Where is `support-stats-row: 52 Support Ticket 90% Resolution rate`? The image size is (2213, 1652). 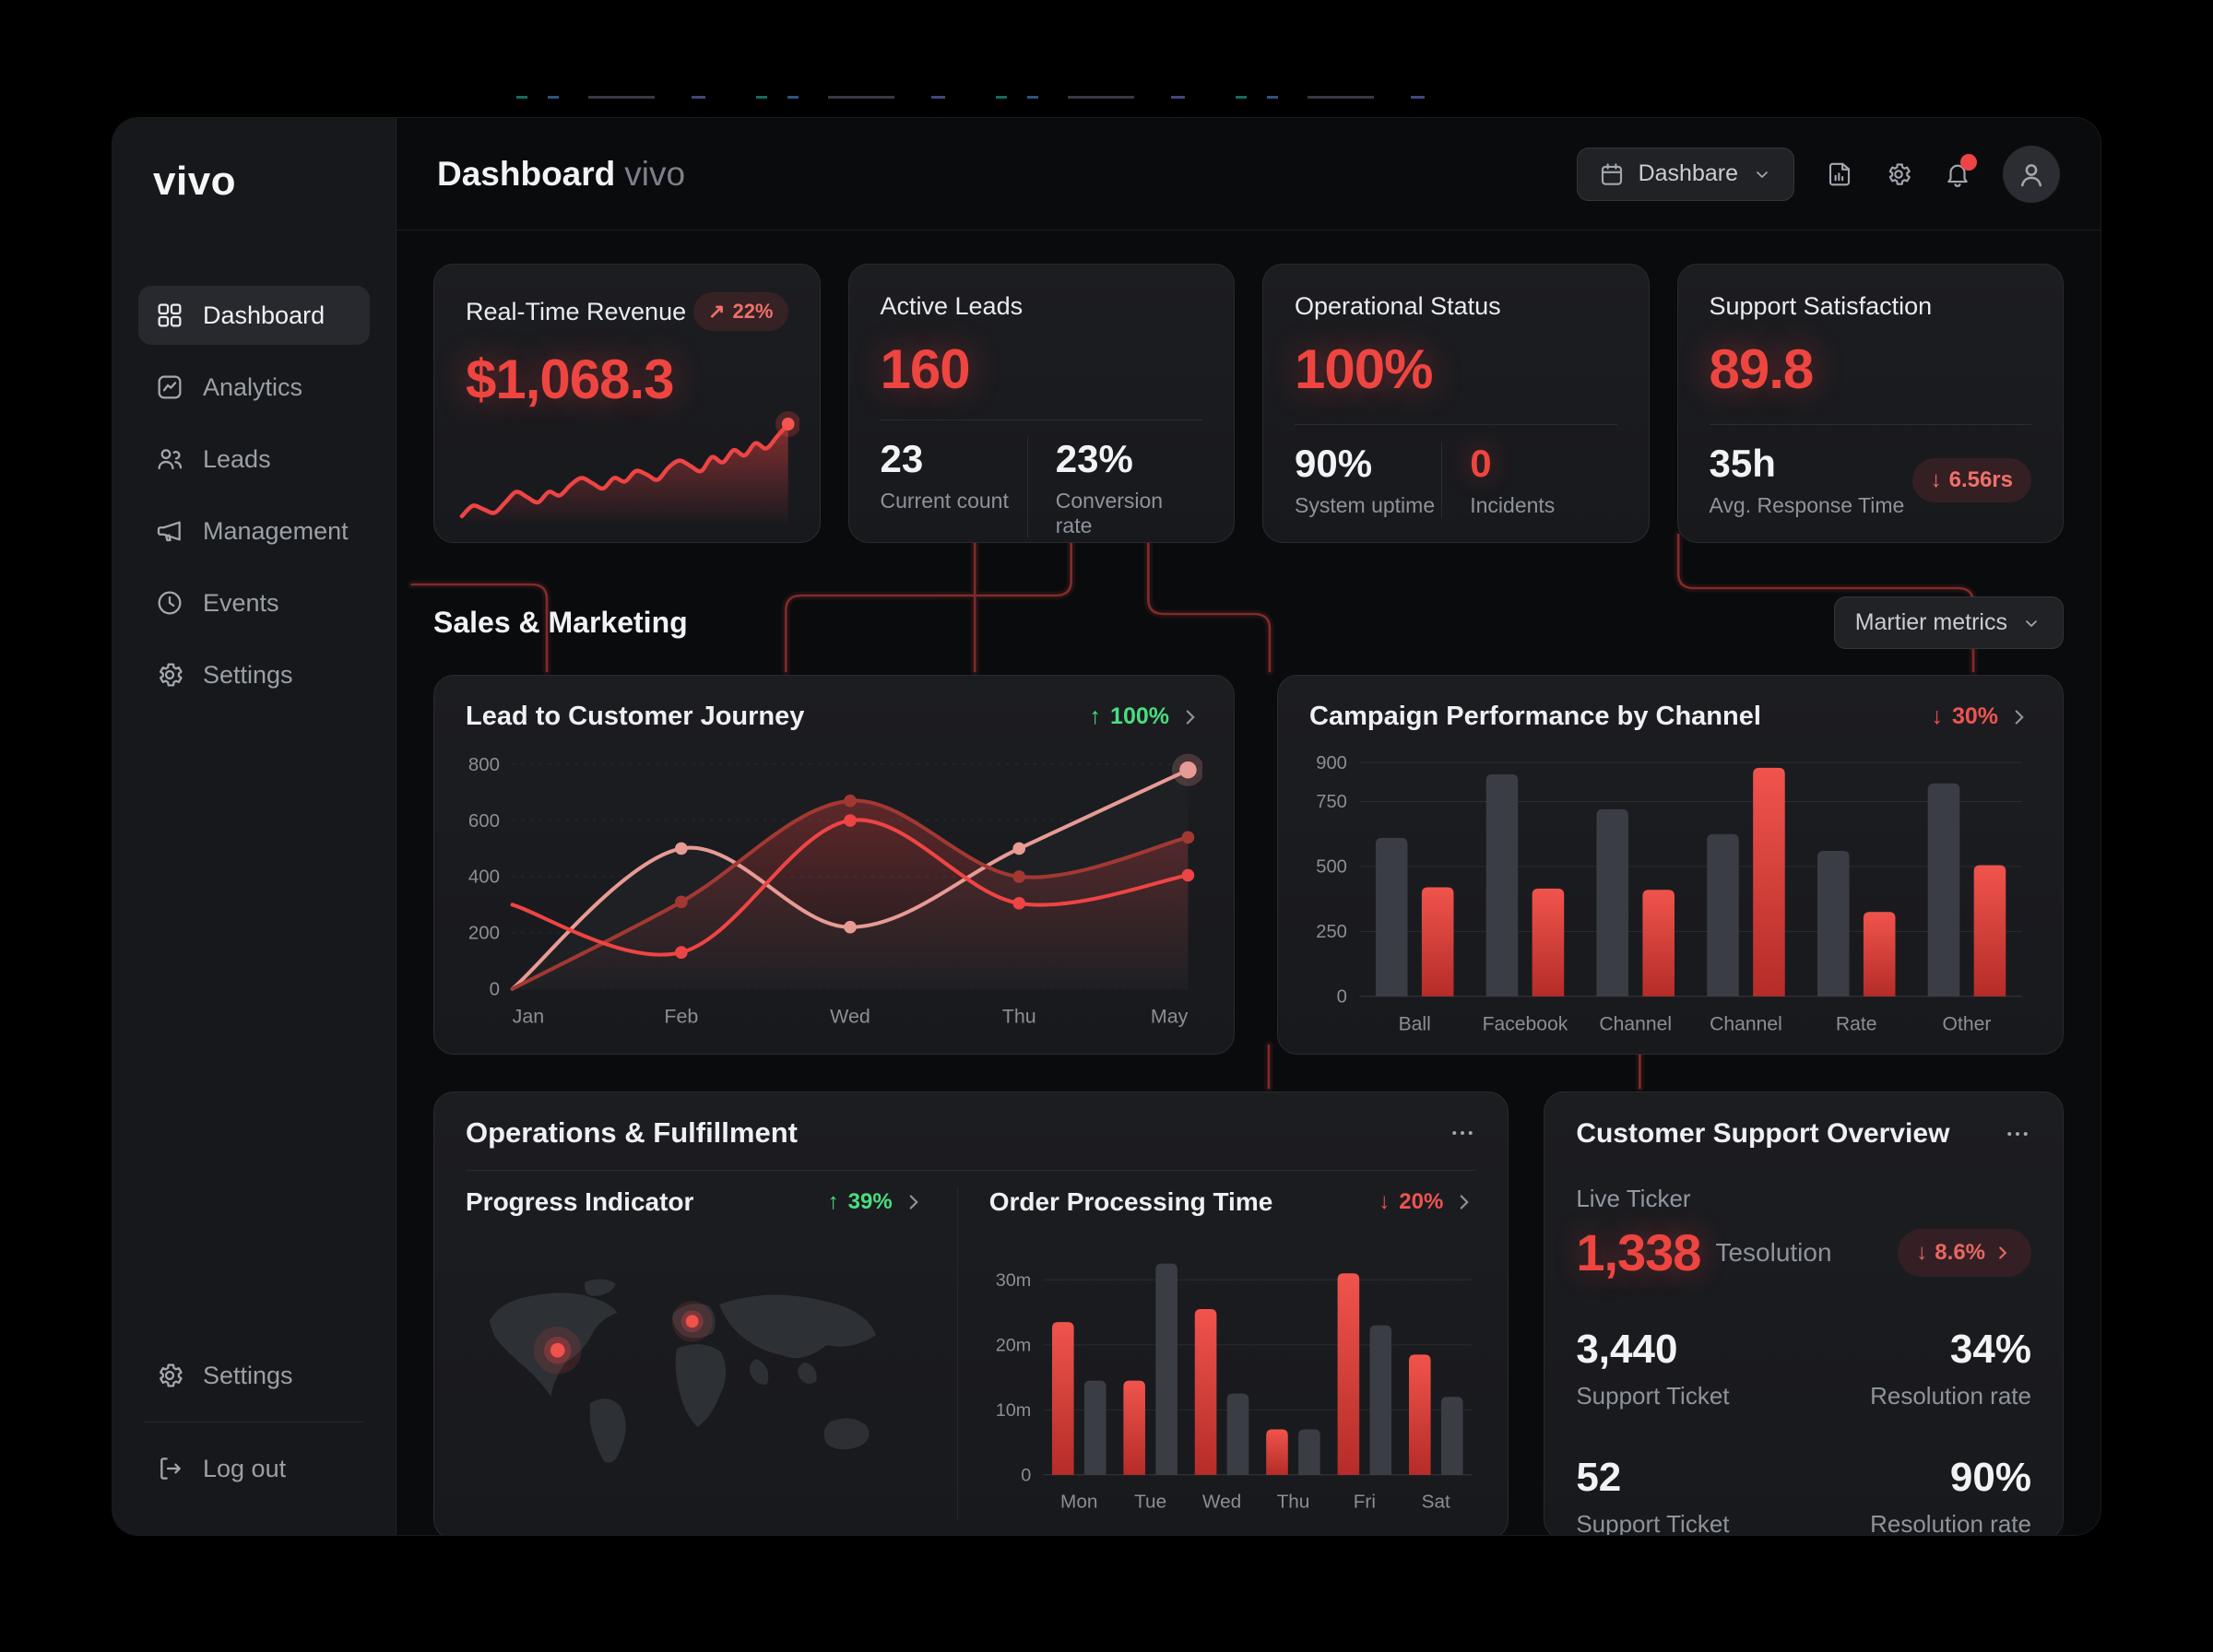 support-stats-row: 52 Support Ticket 90% Resolution rate is located at coordinates (1803, 1492).